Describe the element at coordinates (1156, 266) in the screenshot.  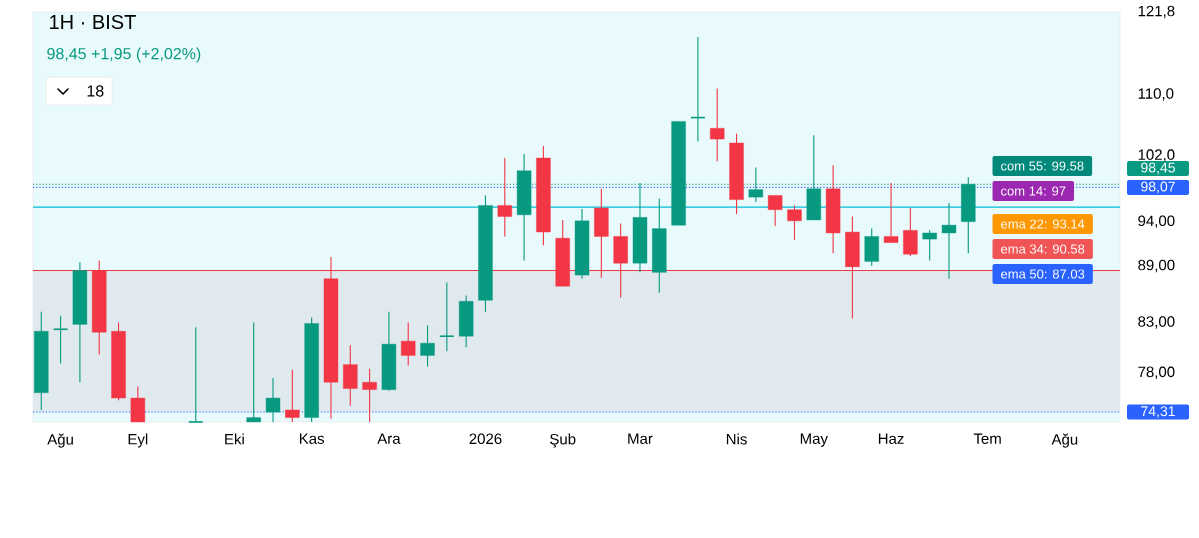
I see `y-tick-label: 89,00` at that location.